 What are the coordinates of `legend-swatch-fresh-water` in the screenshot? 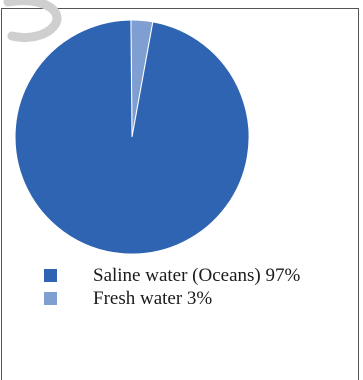 It's located at (50, 298).